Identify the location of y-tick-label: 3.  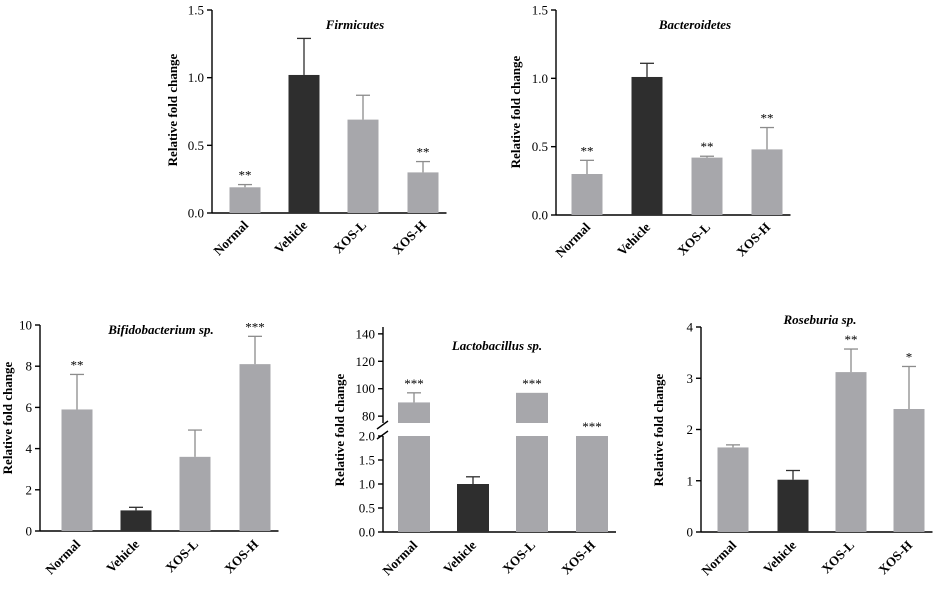
(690, 378).